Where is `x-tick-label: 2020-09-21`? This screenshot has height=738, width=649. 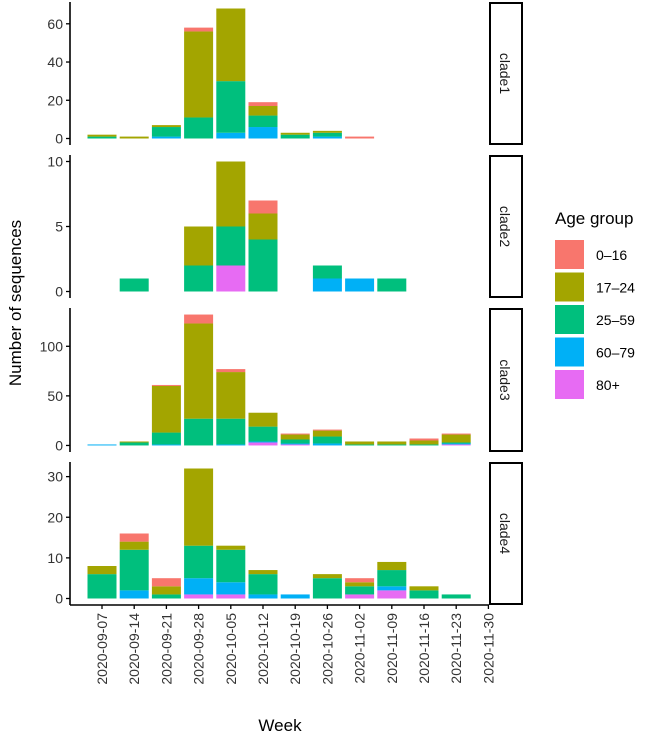
x-tick-label: 2020-09-21 is located at coordinates (166, 649).